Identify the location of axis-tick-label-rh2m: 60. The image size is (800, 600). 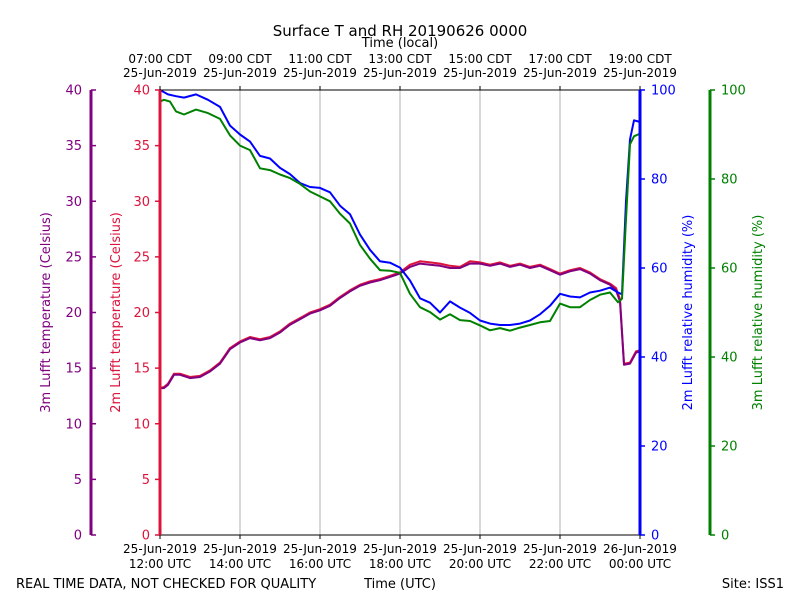
(659, 269).